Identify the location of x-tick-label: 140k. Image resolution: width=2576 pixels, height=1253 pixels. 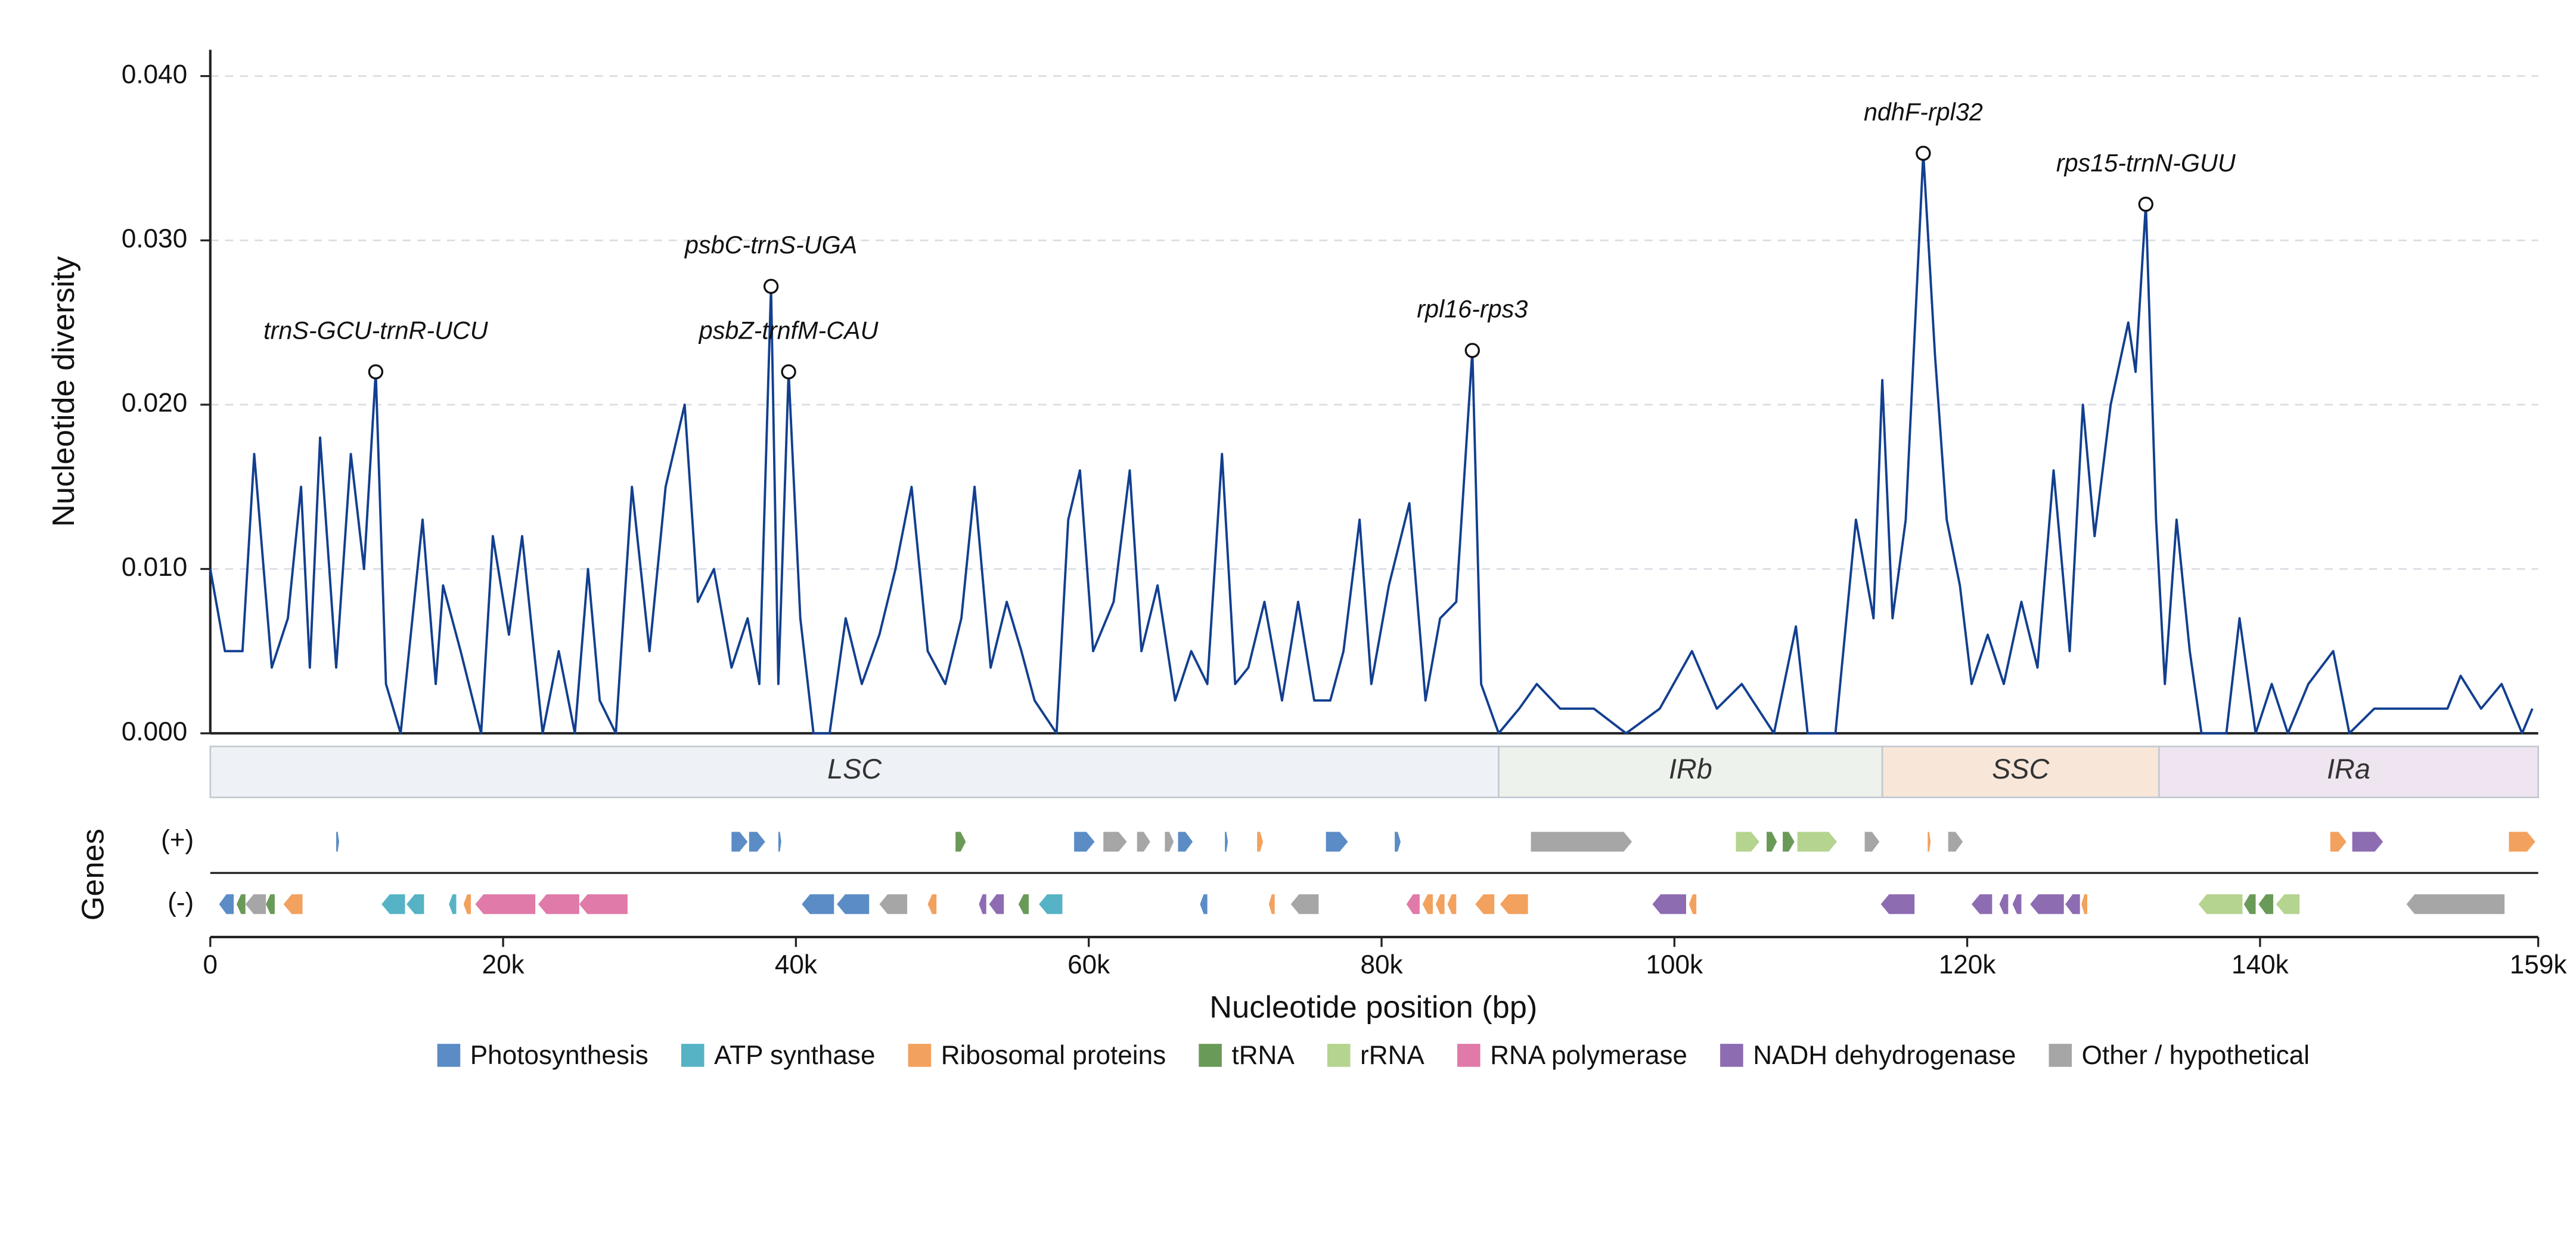
(2261, 964).